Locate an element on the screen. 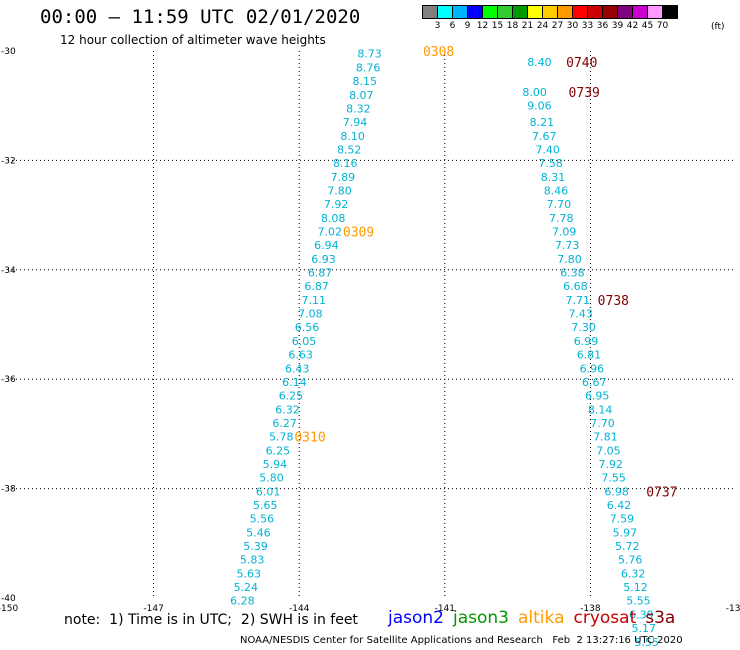 The width and height of the screenshot is (740, 650). color-scale-label: 33 is located at coordinates (587, 26).